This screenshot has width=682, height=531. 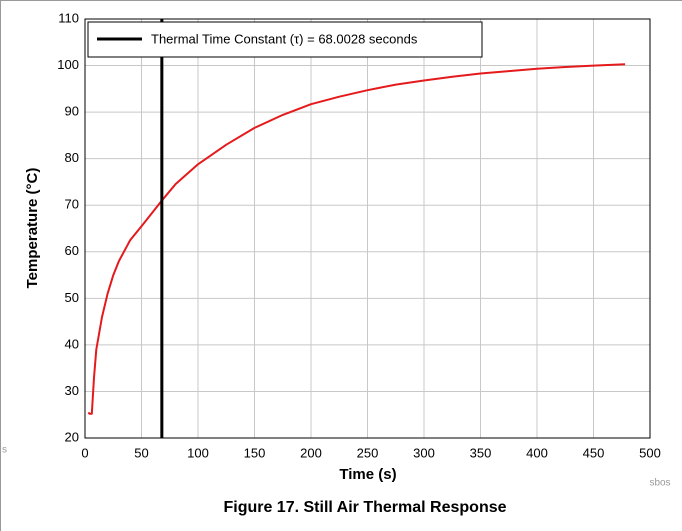 I want to click on y-tick-label: 70, so click(x=72, y=204).